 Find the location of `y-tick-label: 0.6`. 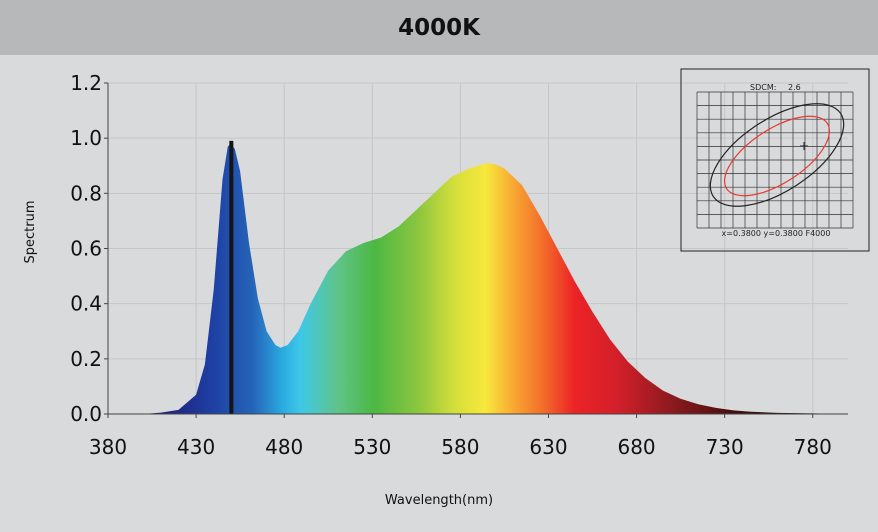

y-tick-label: 0.6 is located at coordinates (86, 249).